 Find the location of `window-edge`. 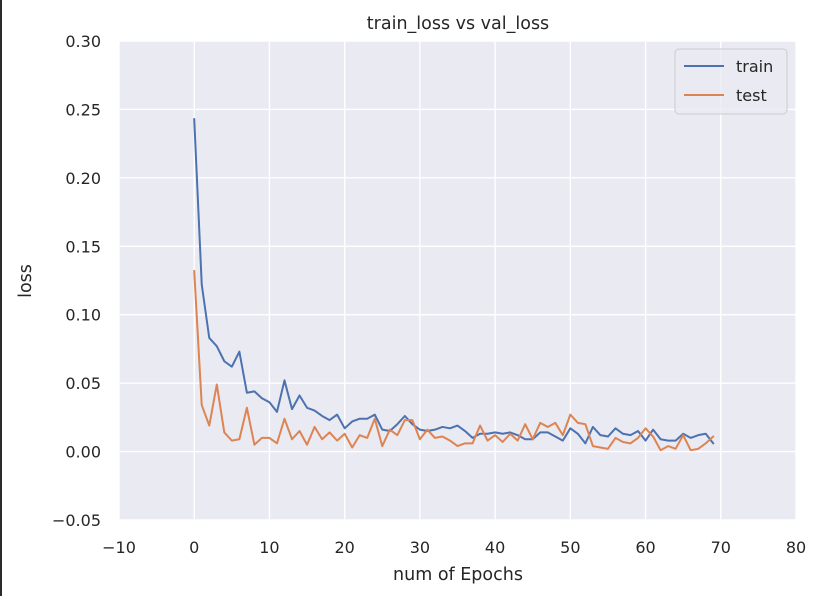

window-edge is located at coordinates (1, 298).